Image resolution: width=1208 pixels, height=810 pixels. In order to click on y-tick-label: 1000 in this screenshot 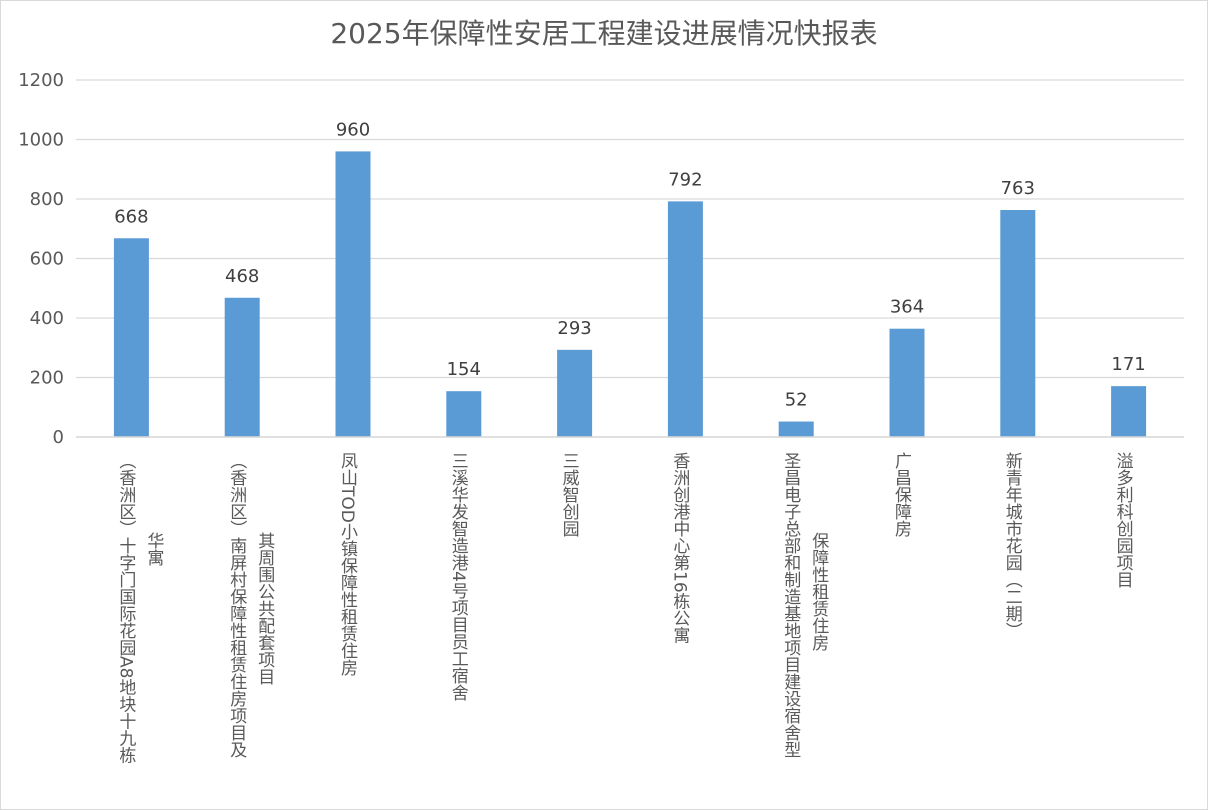, I will do `click(41, 140)`.